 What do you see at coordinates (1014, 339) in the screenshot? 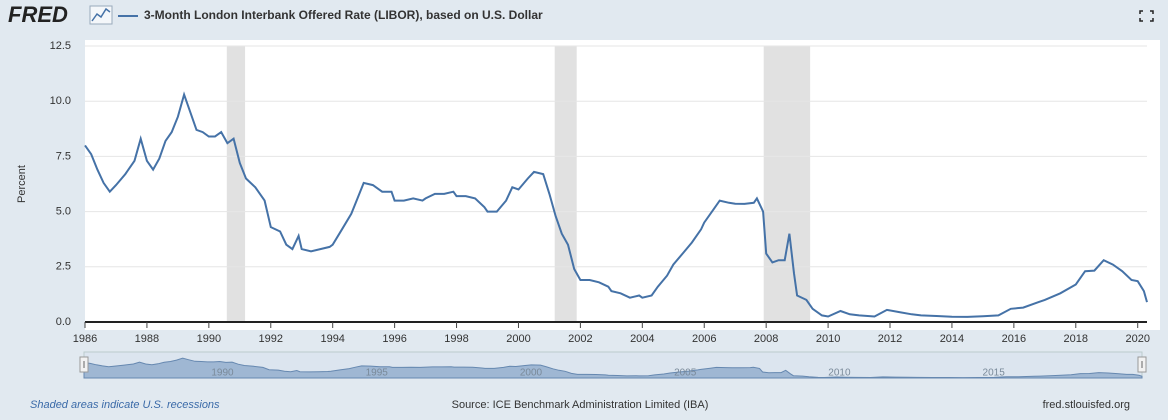
I see `x-tick-label: 2016` at bounding box center [1014, 339].